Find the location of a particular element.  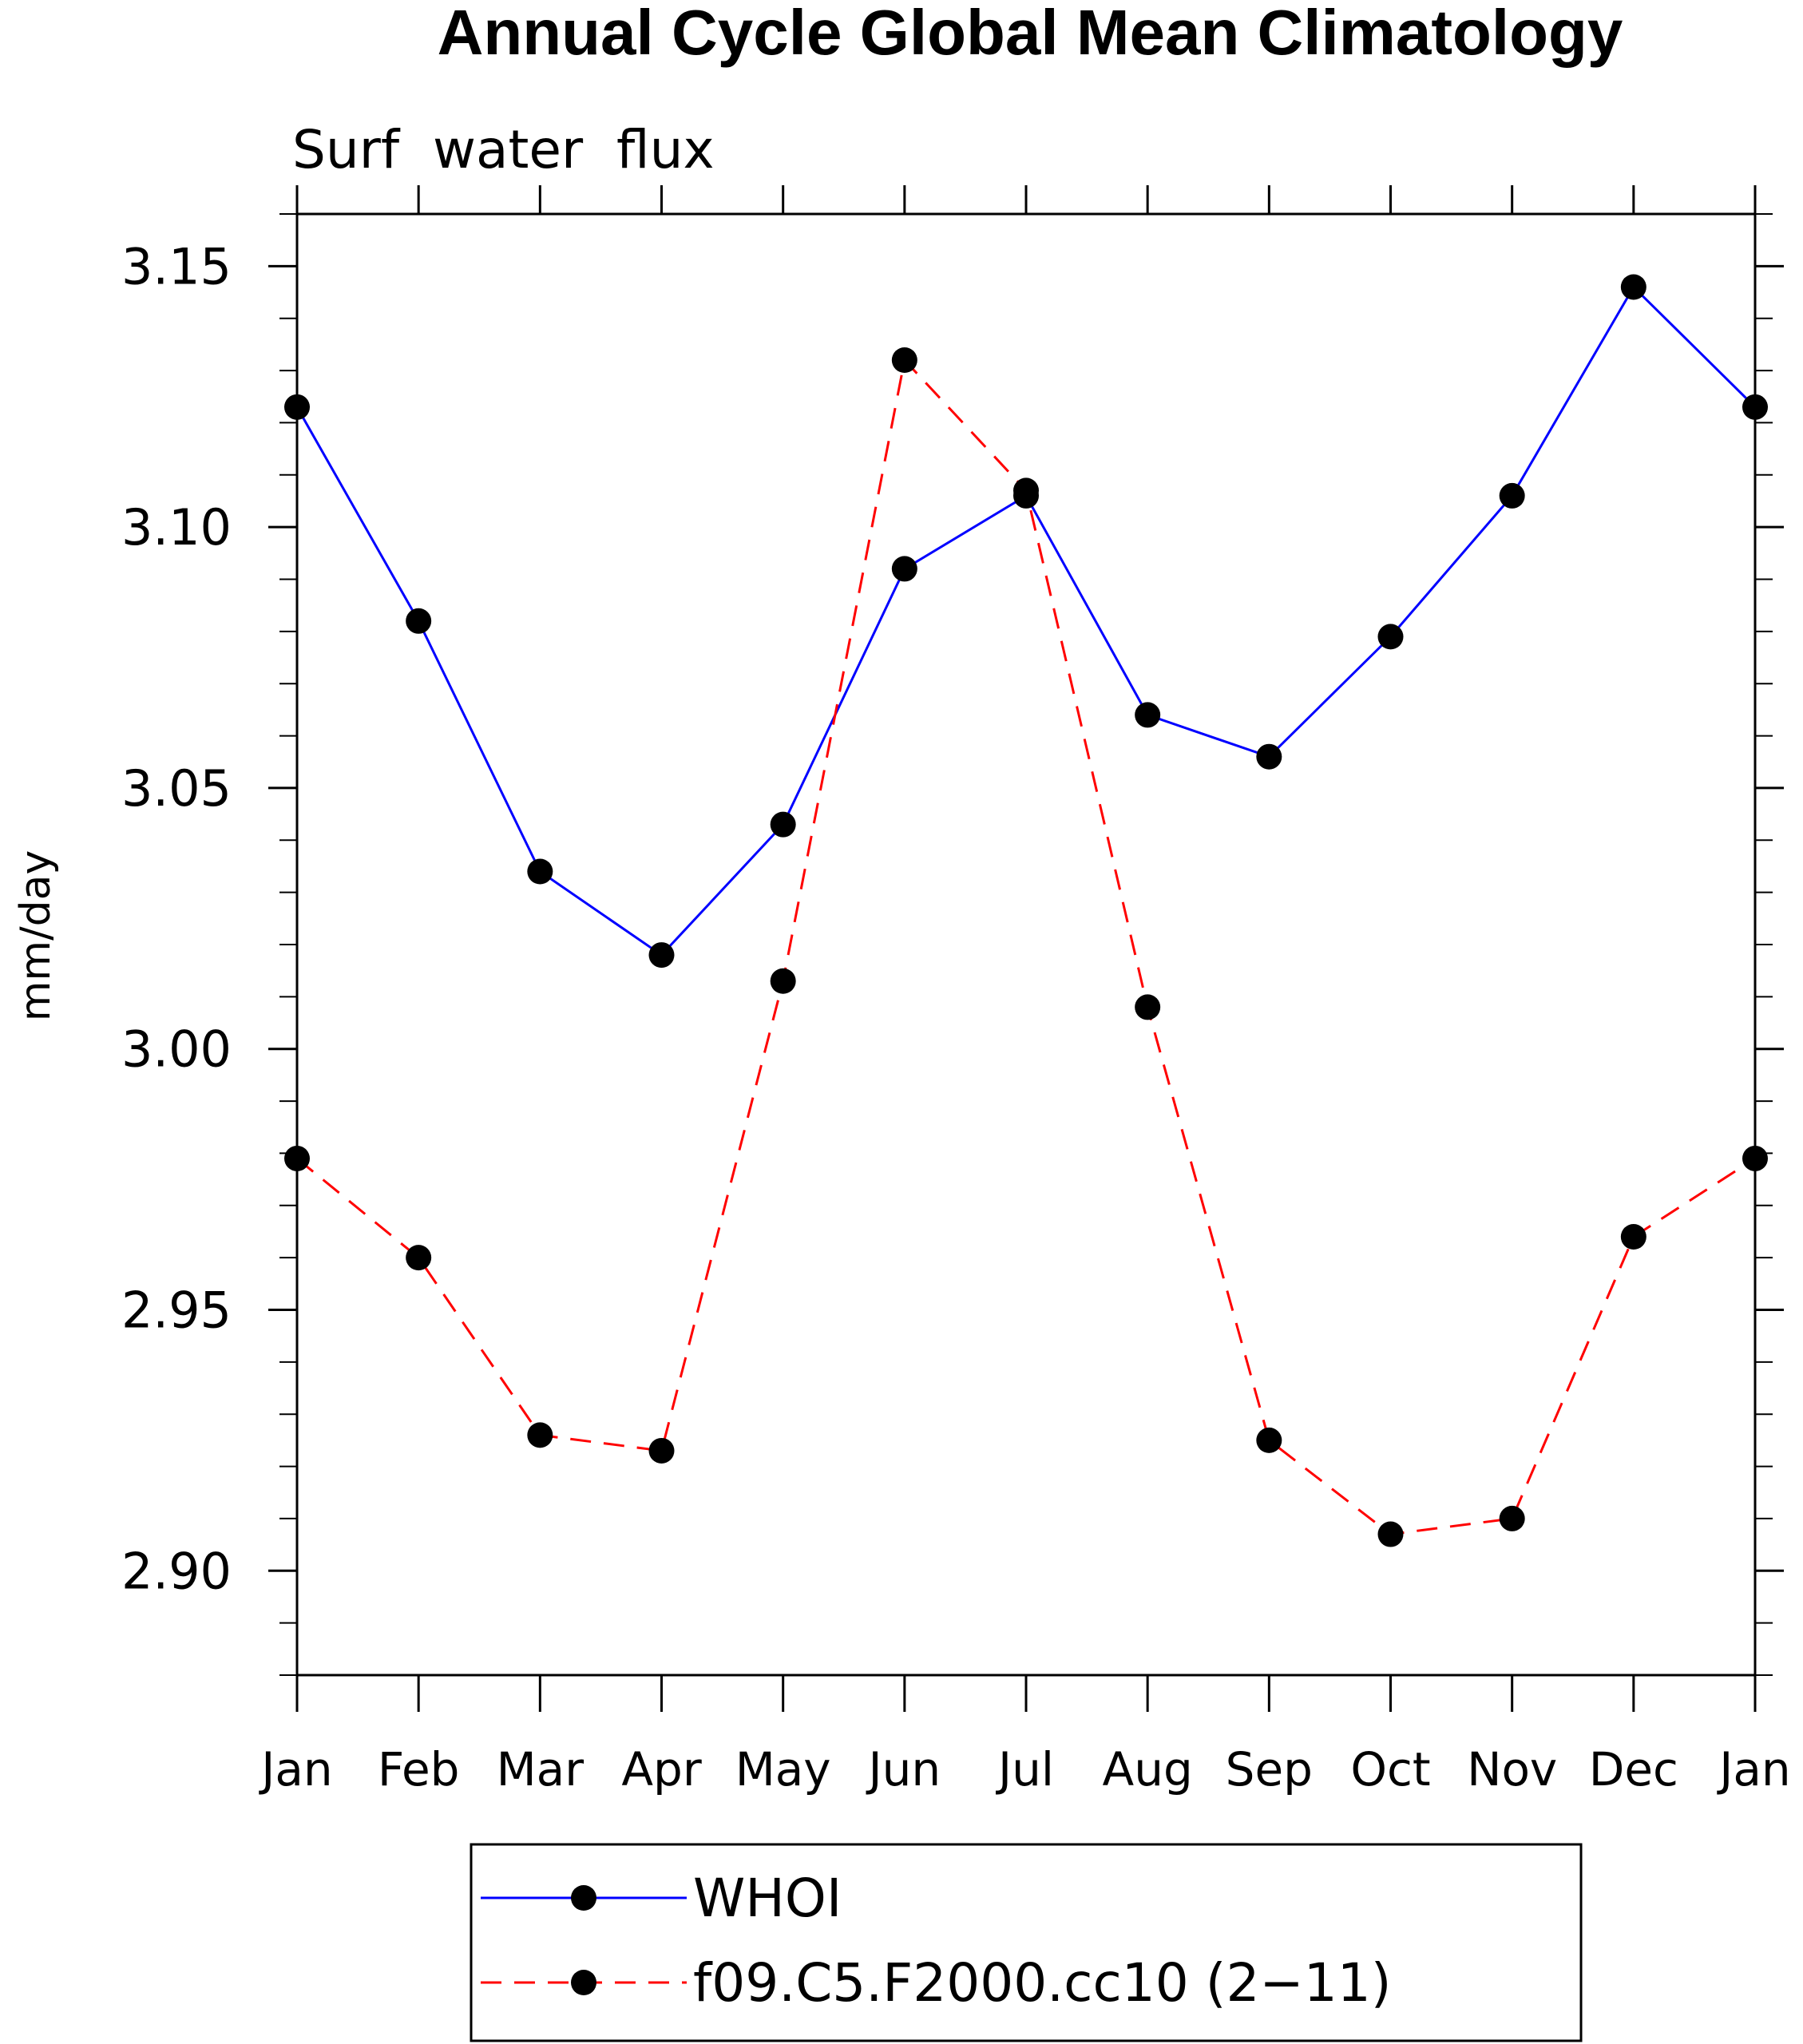

x-tick-label: Mar is located at coordinates (540, 1769).